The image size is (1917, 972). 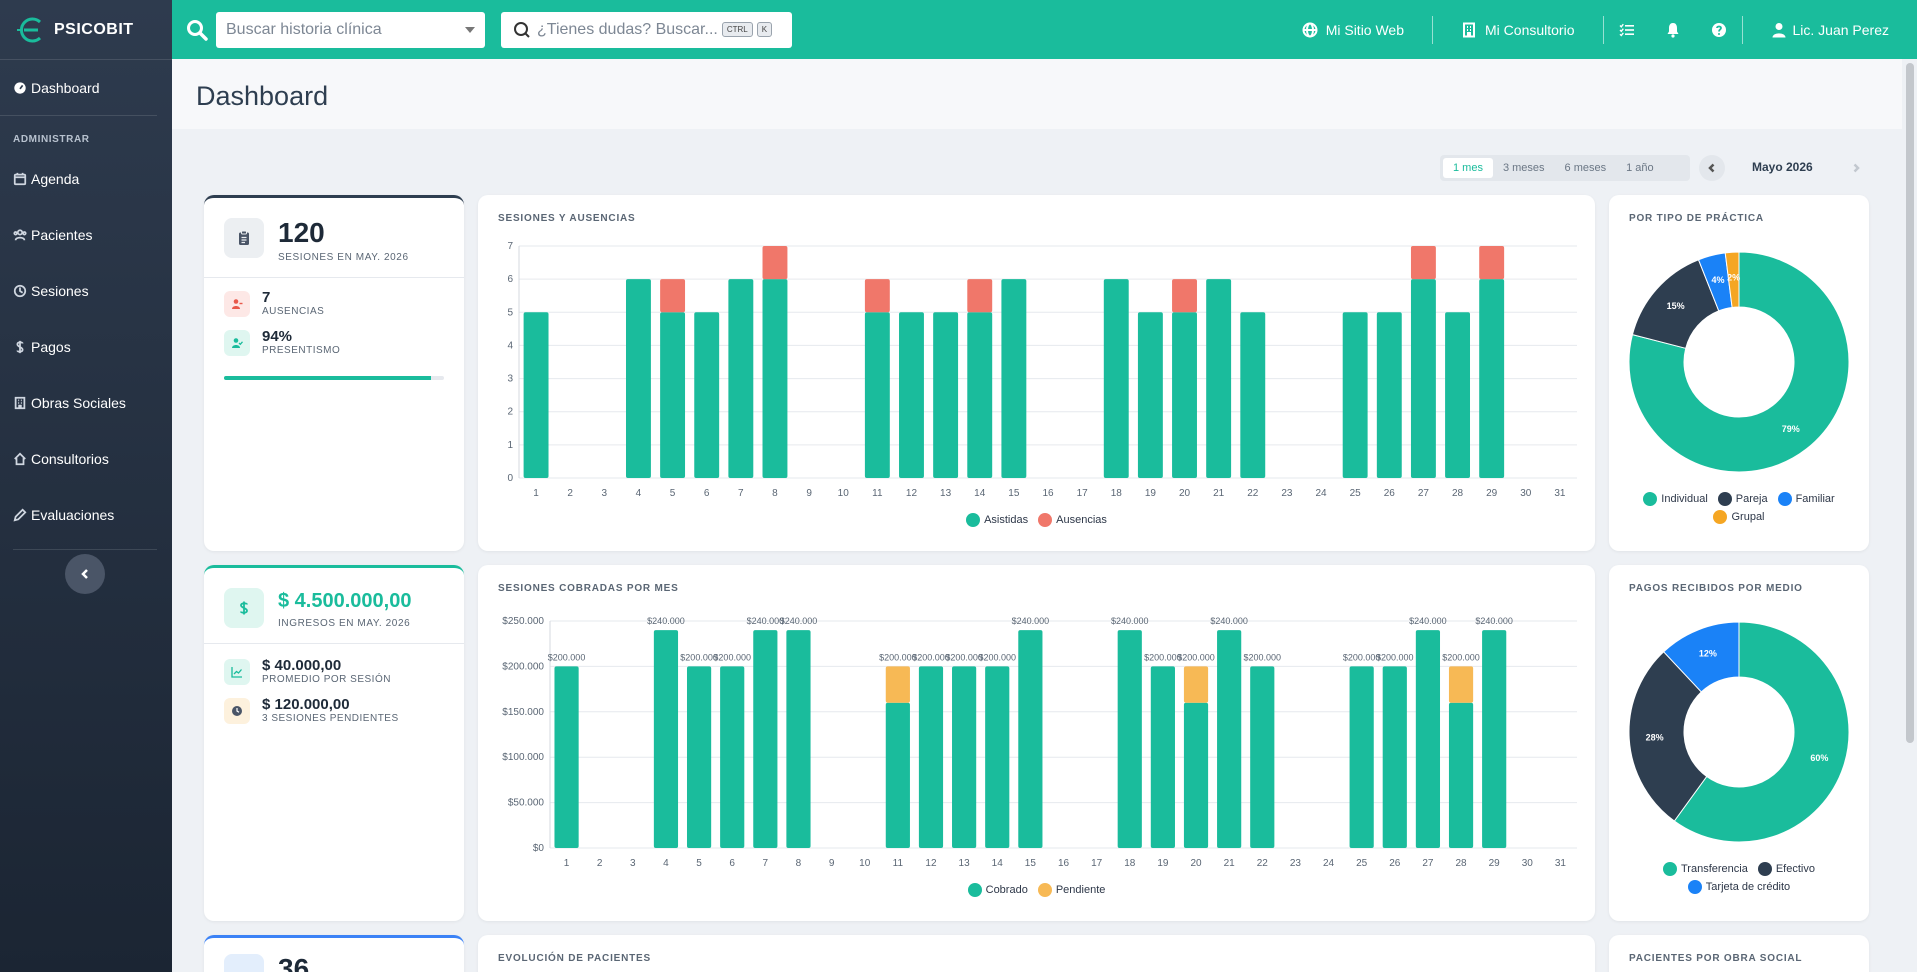 What do you see at coordinates (510, 345) in the screenshot?
I see `y-tick-label: 4` at bounding box center [510, 345].